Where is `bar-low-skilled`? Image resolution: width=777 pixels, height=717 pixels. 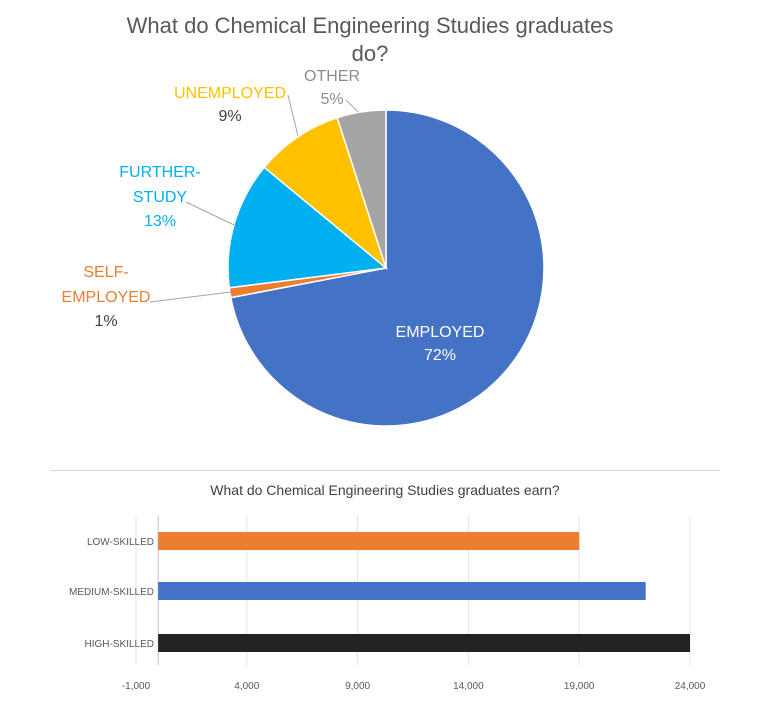 bar-low-skilled is located at coordinates (369, 541).